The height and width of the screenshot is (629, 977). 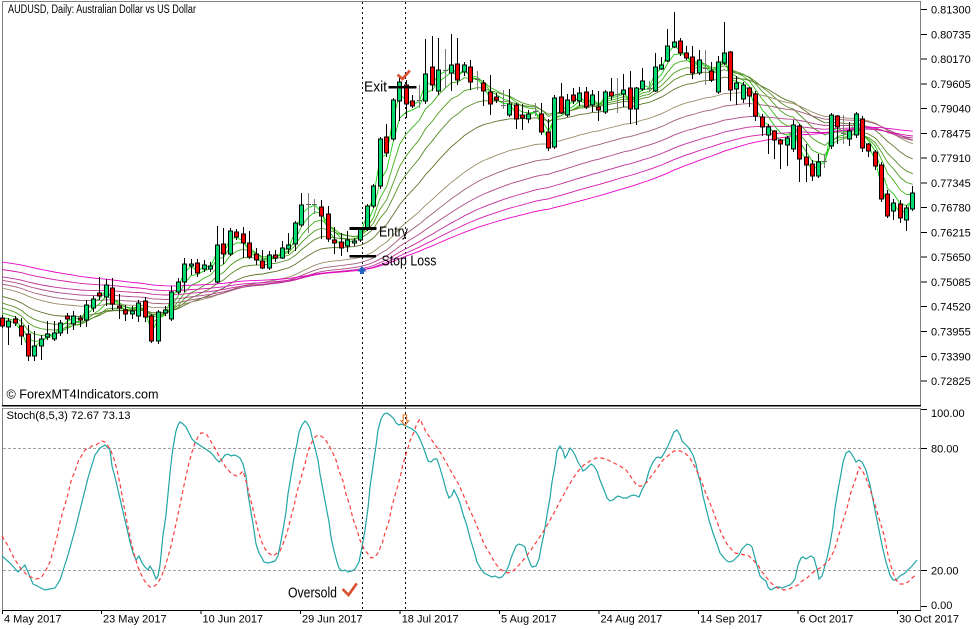 What do you see at coordinates (945, 450) in the screenshot?
I see `svg-text: 80.00` at bounding box center [945, 450].